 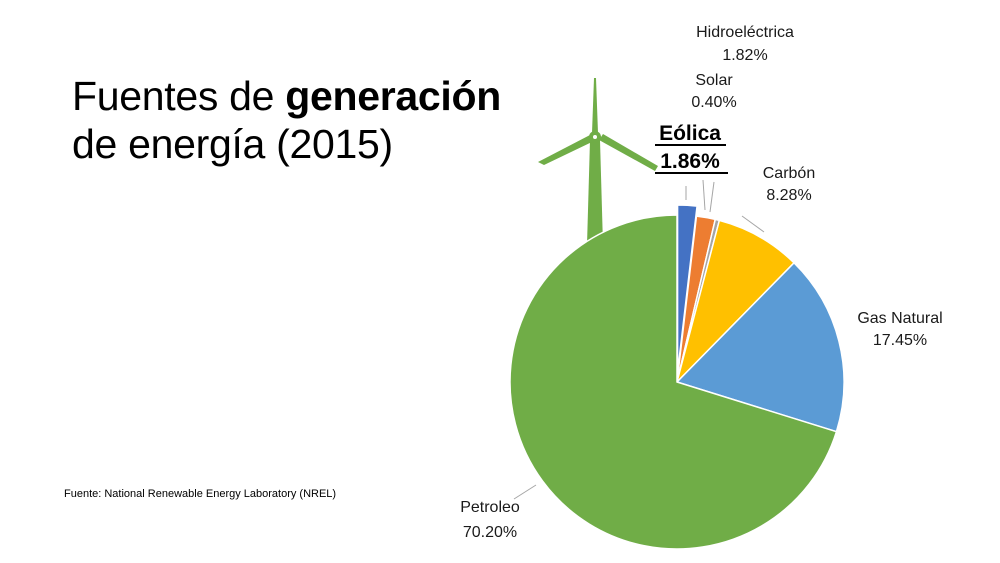 What do you see at coordinates (490, 532) in the screenshot?
I see `label-value-petroleo: 70.20%` at bounding box center [490, 532].